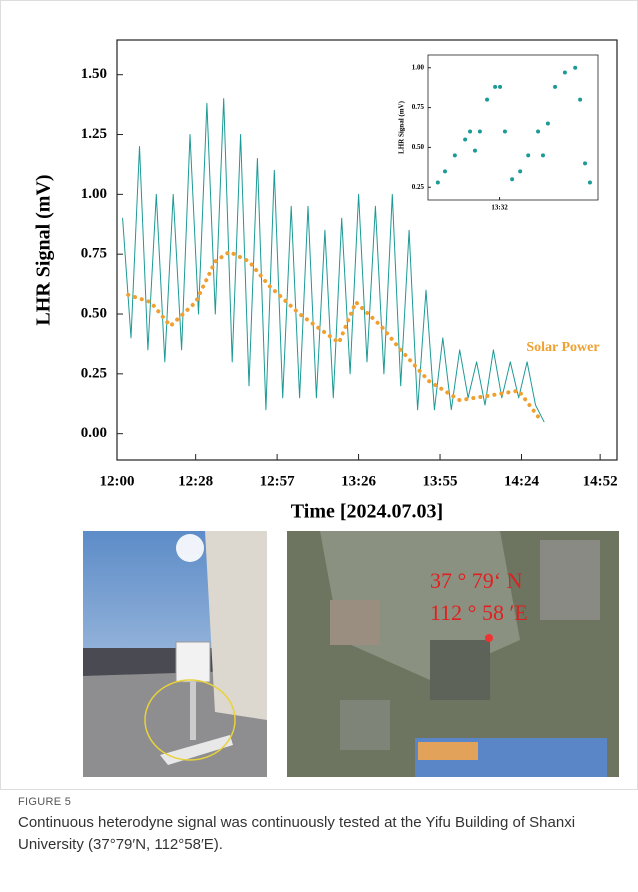  Describe the element at coordinates (195, 481) in the screenshot. I see `x-tick-label: 12:28` at that location.